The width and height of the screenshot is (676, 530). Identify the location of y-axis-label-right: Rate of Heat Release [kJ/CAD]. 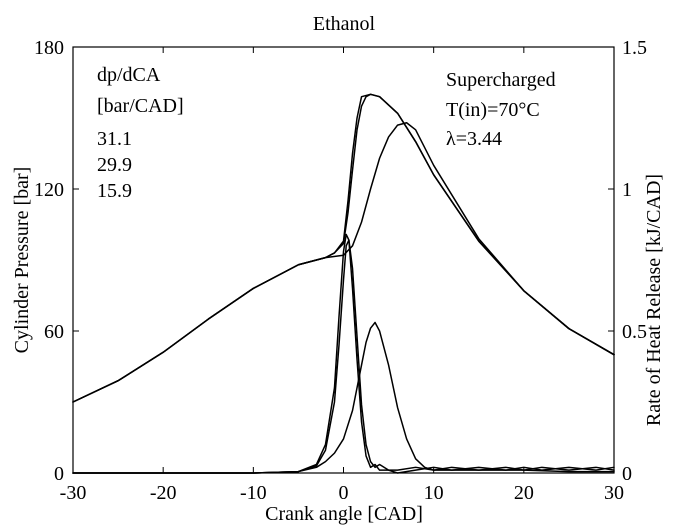
(654, 300).